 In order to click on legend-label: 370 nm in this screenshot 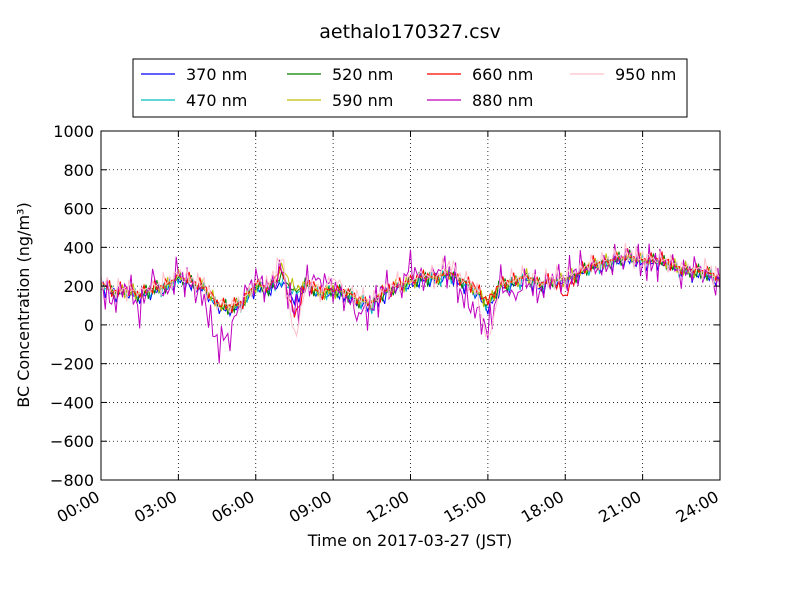, I will do `click(216, 74)`.